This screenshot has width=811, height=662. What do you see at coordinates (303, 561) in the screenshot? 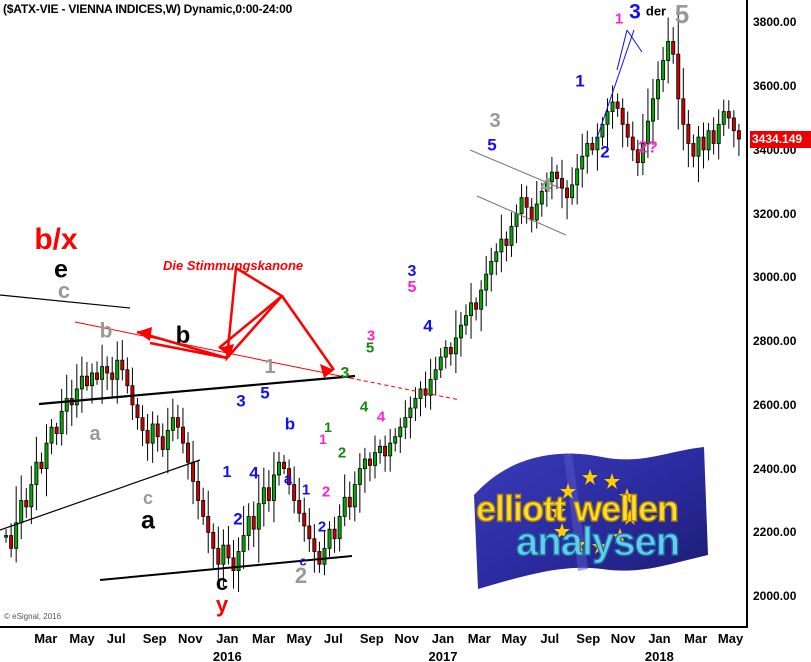
I see `label-c-blue: c` at bounding box center [303, 561].